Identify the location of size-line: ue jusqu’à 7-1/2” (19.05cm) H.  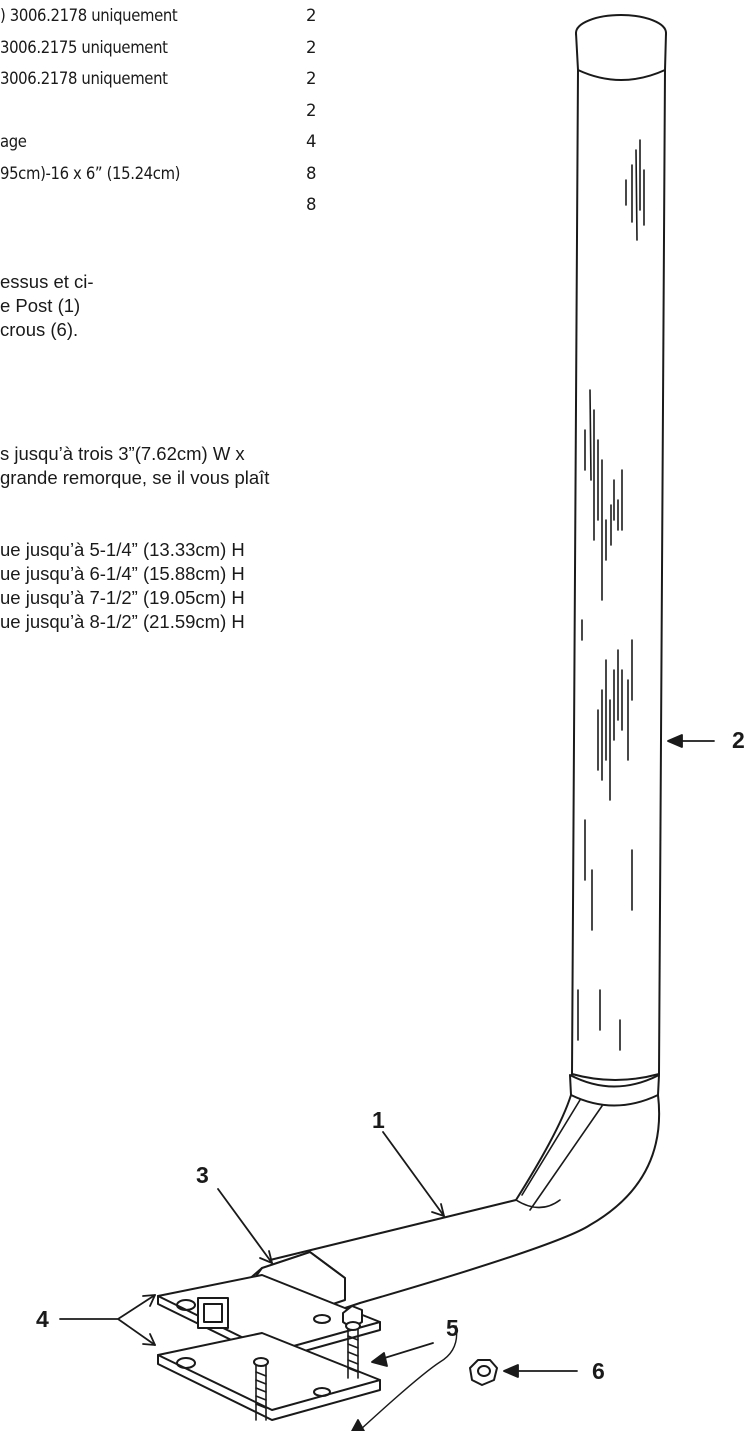
(122, 597).